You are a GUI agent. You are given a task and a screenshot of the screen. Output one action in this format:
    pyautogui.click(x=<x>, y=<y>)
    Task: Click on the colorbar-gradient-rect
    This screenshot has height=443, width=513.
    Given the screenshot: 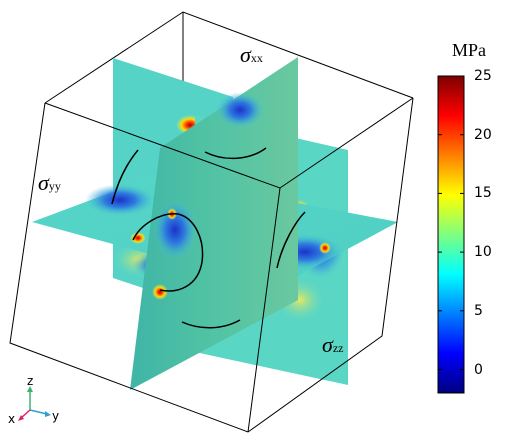 What is the action you would take?
    pyautogui.click(x=451, y=234)
    